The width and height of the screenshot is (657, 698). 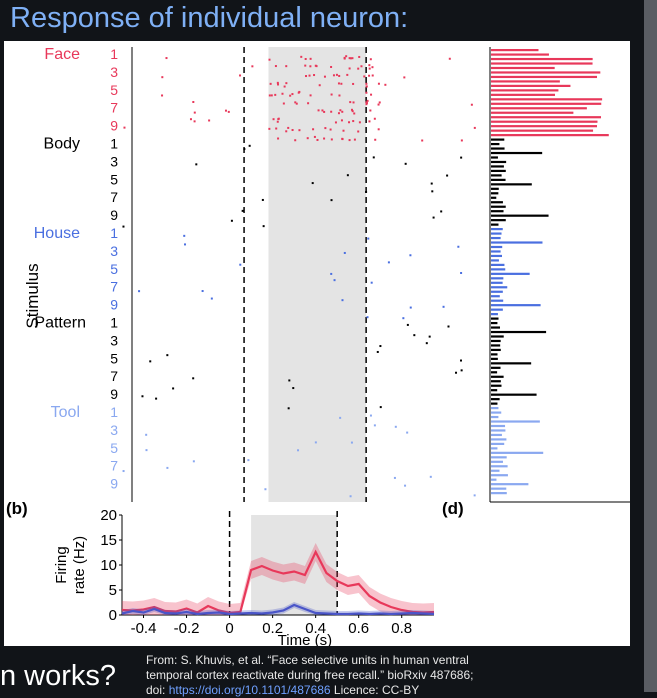 What do you see at coordinates (114, 448) in the screenshot?
I see `trial-label-tool-5: 5` at bounding box center [114, 448].